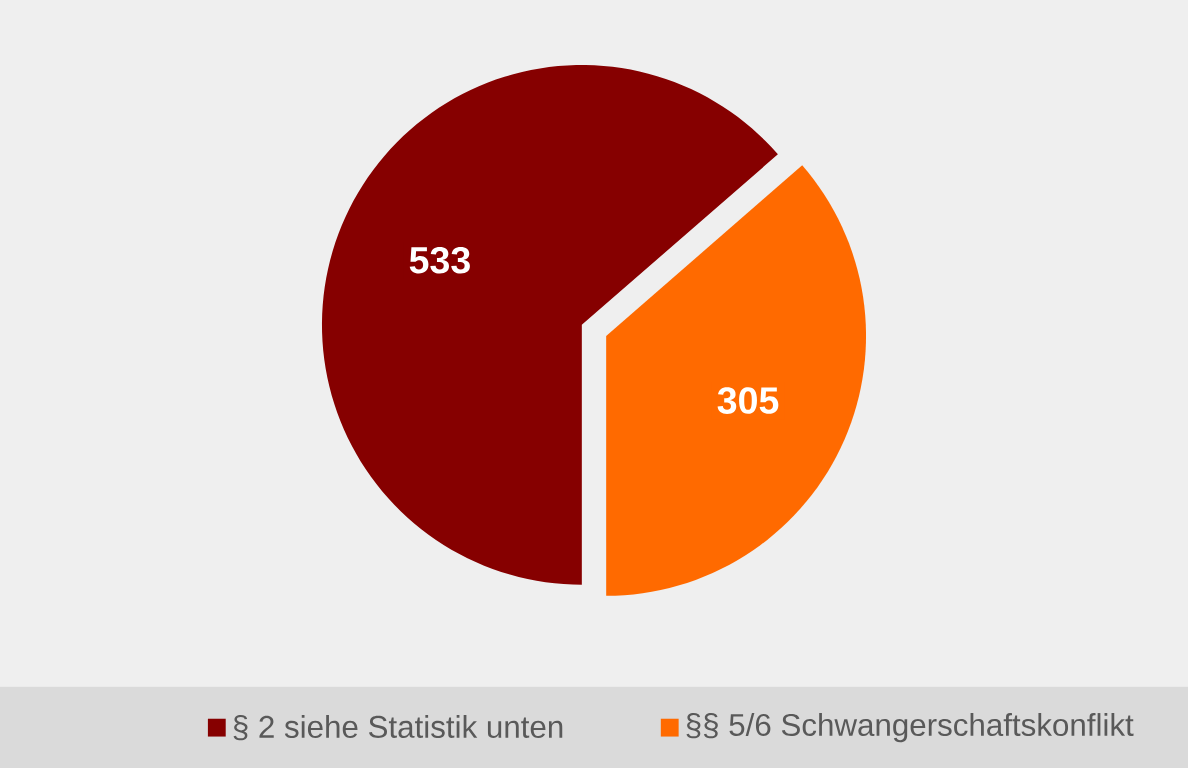 This screenshot has width=1188, height=768. Describe the element at coordinates (398, 727) in the screenshot. I see `legend-label: § 2 siehe Statistik unten` at that location.